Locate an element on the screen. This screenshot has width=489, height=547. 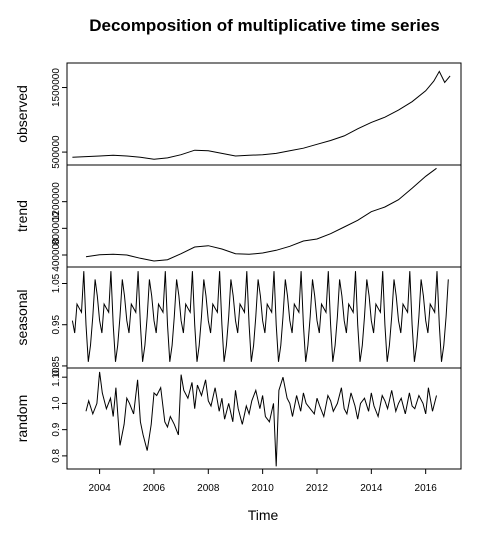
x-tick-label: 2006 is located at coordinates (154, 488).